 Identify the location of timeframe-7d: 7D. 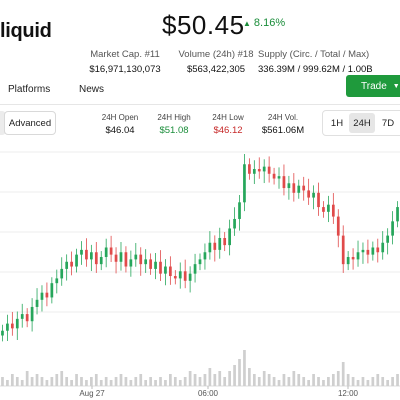
(388, 123).